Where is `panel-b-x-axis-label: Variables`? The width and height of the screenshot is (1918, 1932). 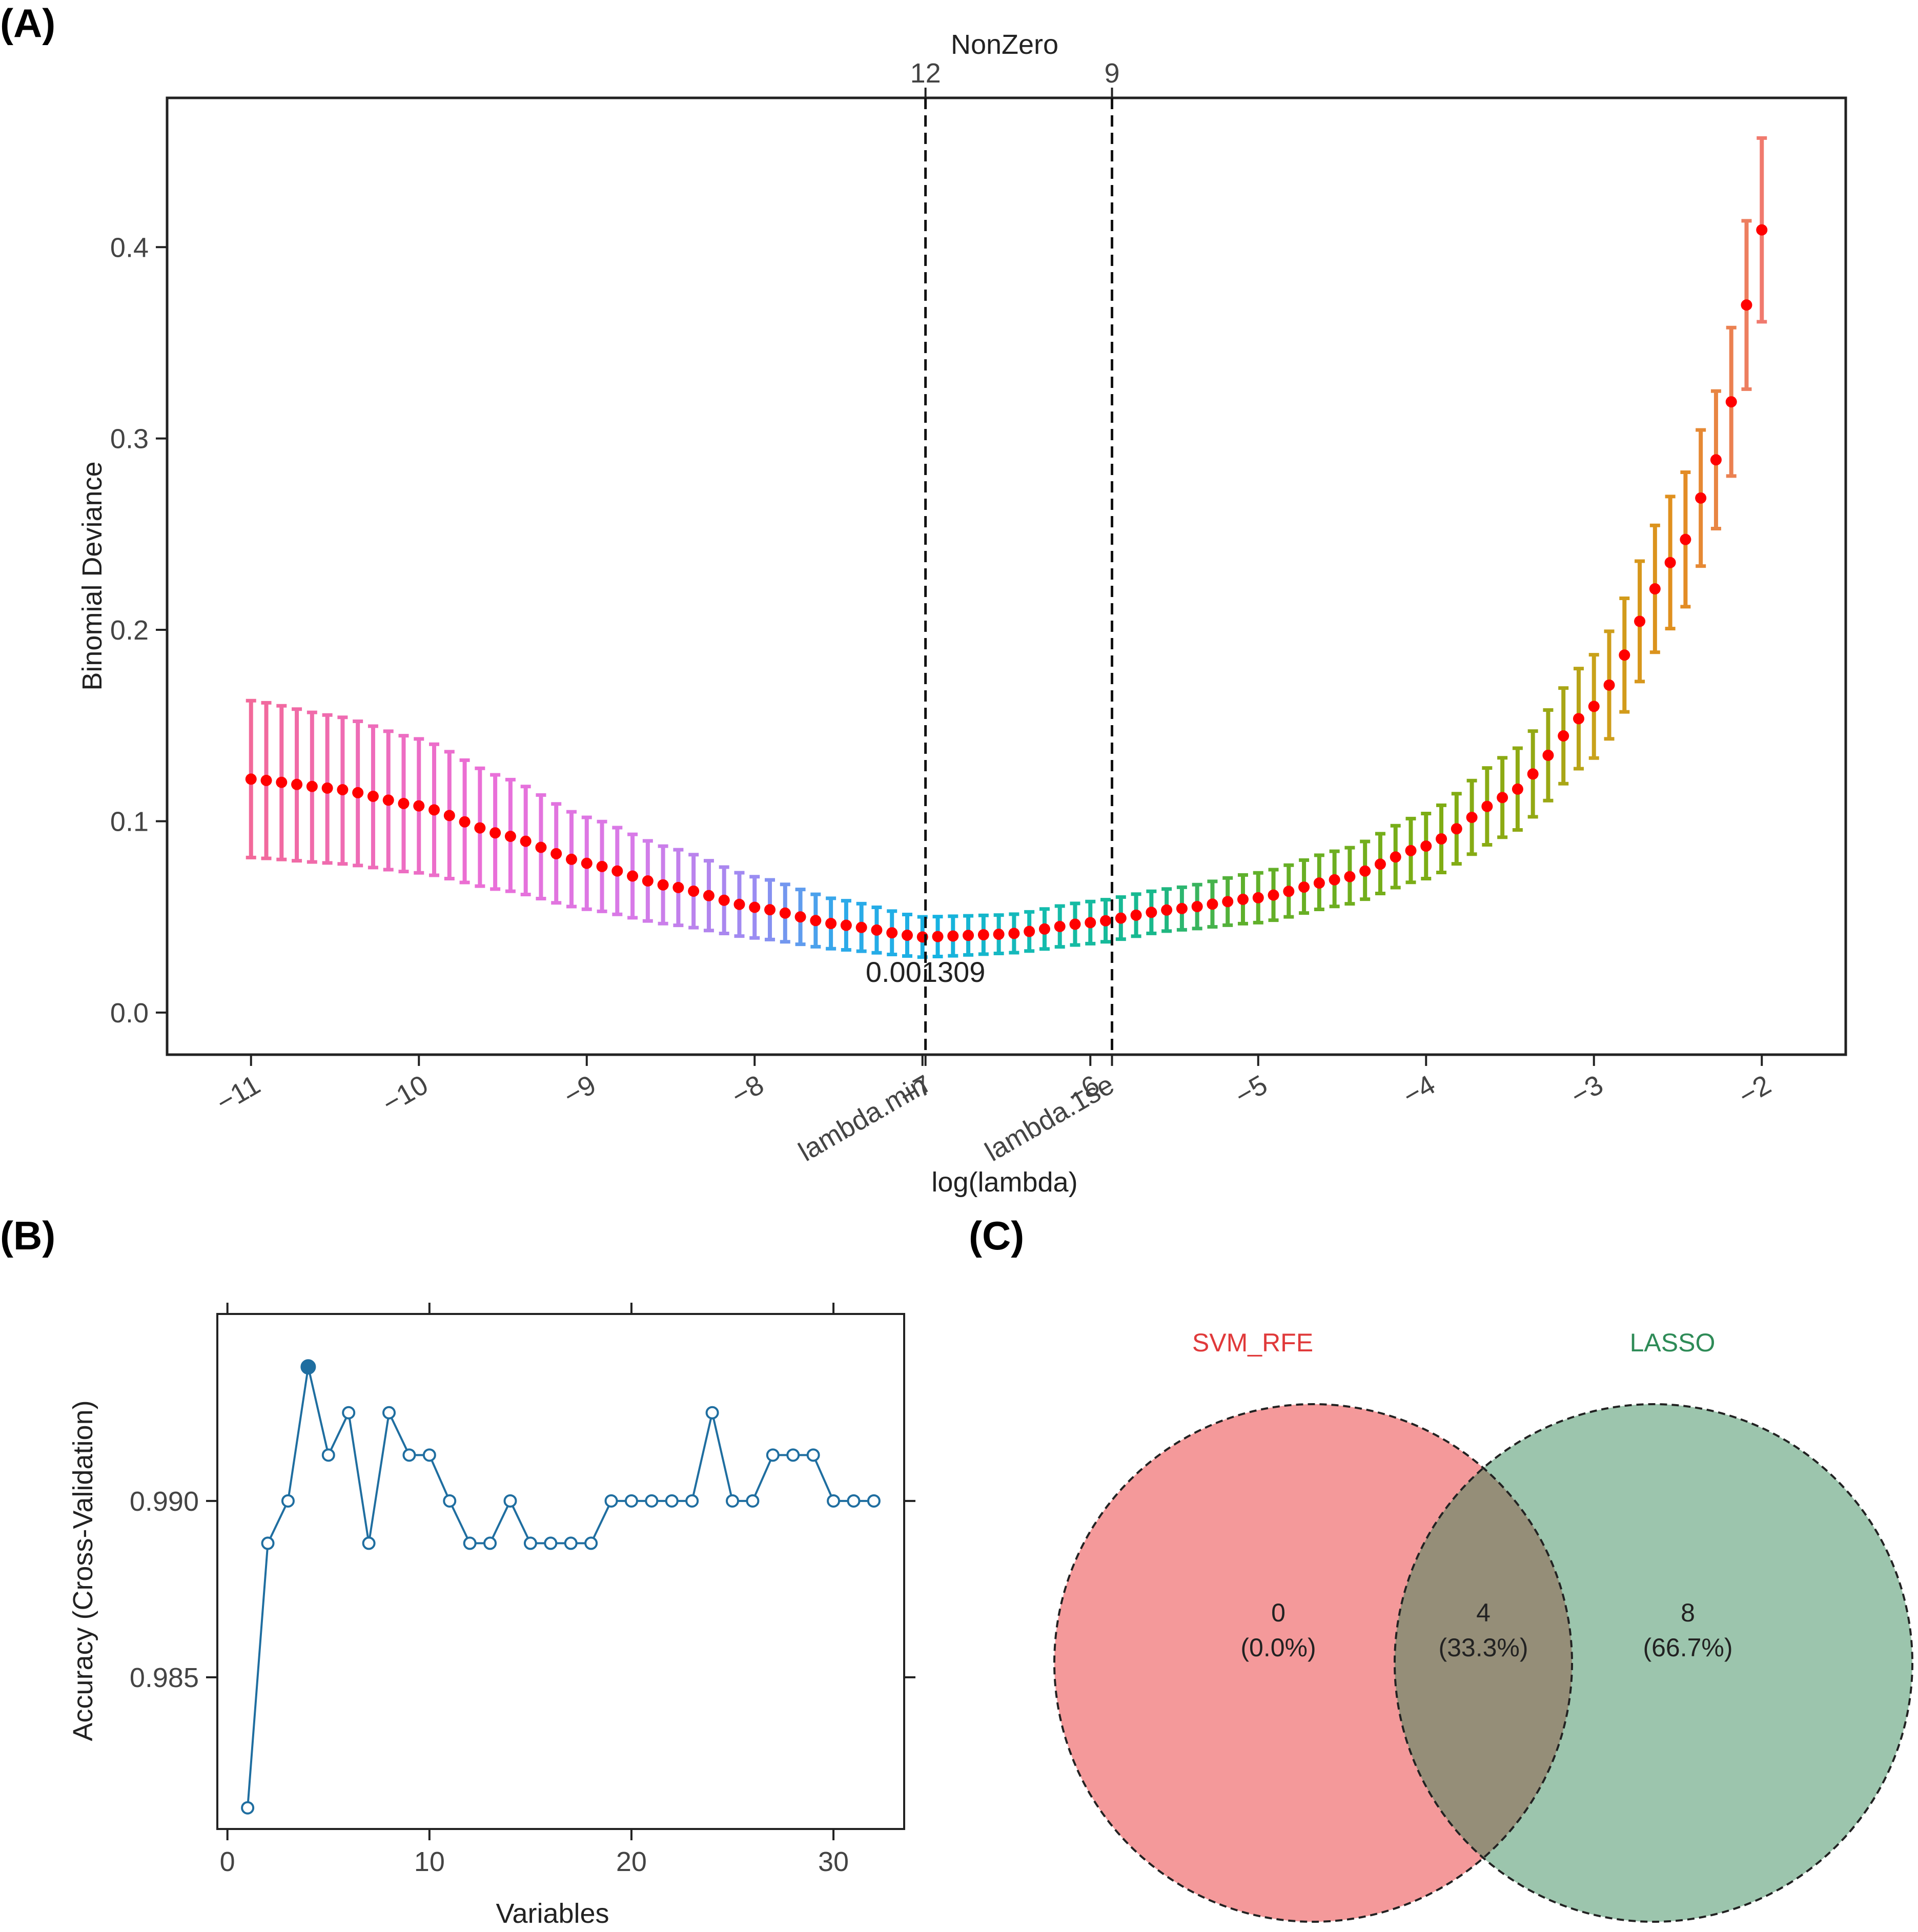 panel-b-x-axis-label: Variables is located at coordinates (552, 1913).